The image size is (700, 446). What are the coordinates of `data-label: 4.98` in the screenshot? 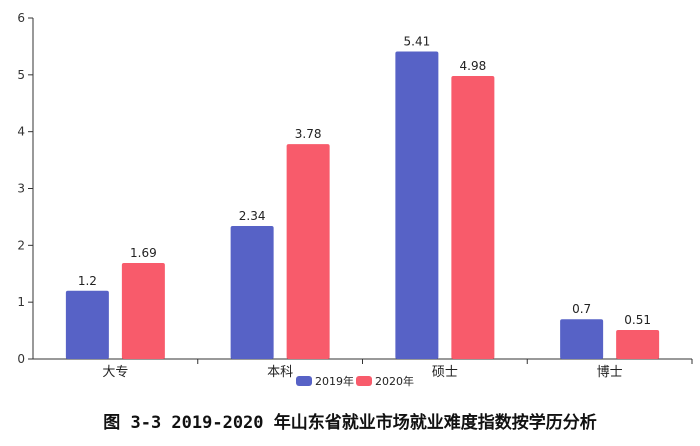 It's located at (473, 66).